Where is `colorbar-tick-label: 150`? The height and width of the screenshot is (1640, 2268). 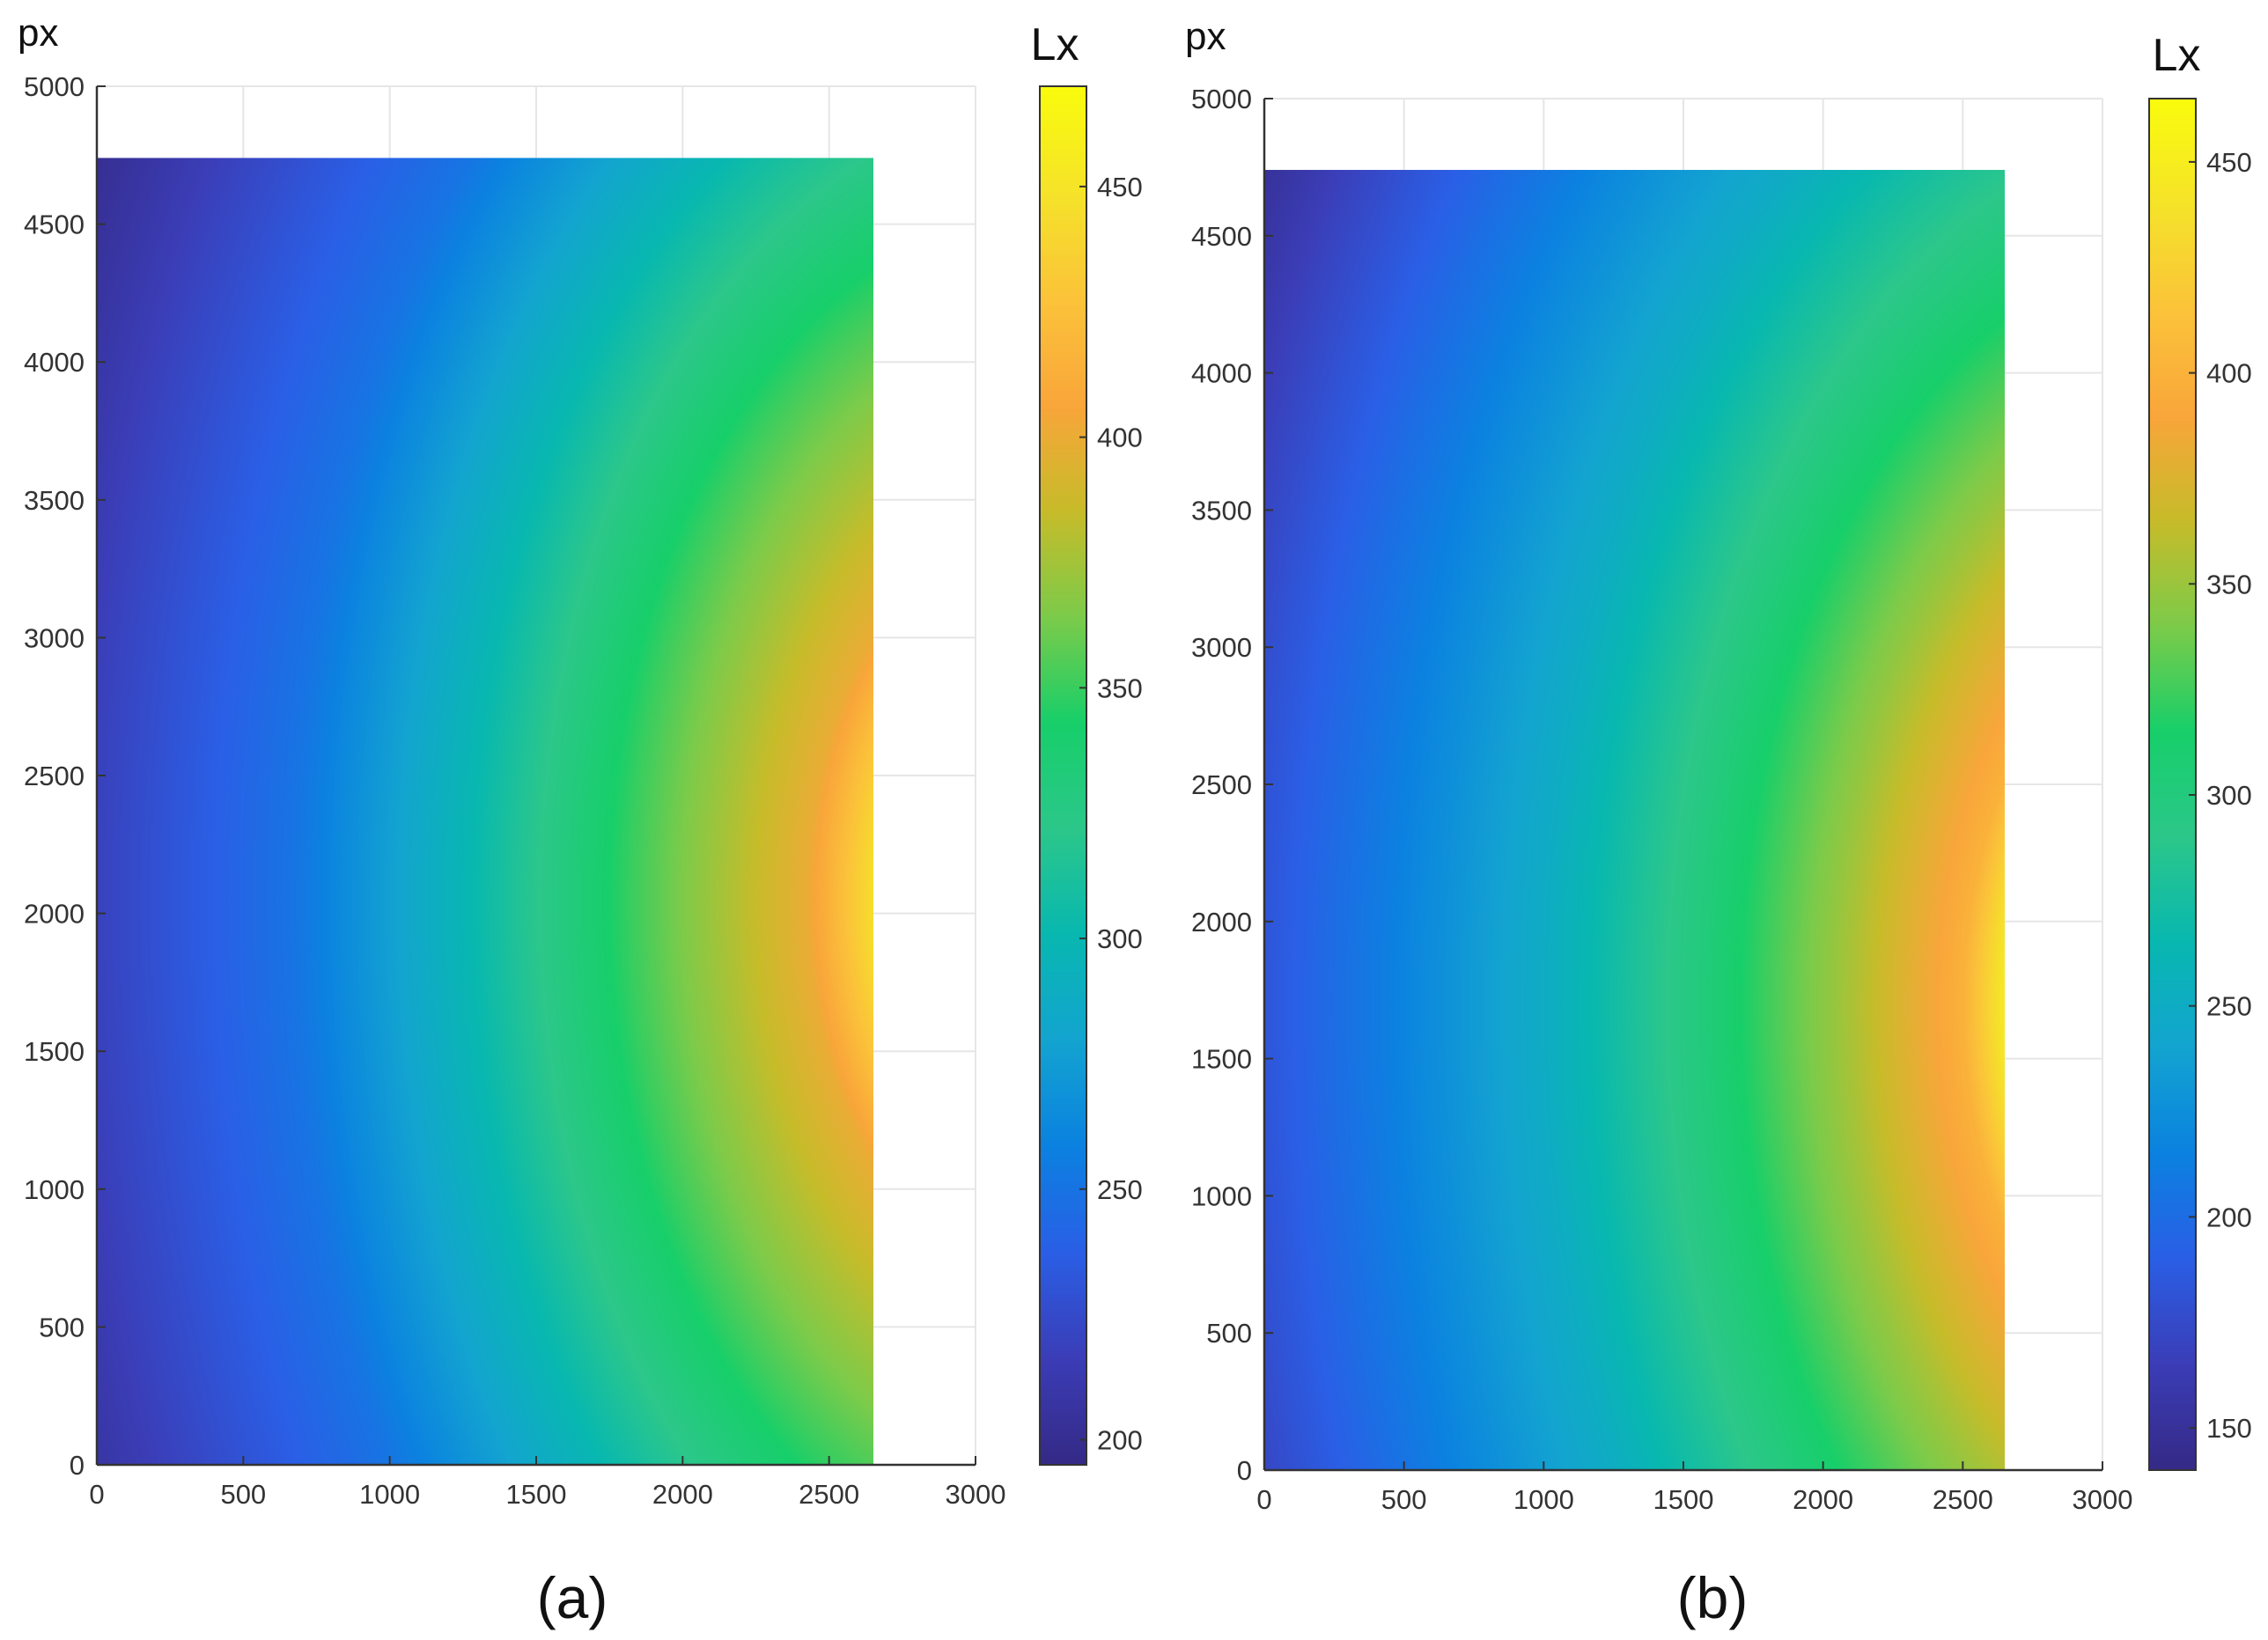 colorbar-tick-label: 150 is located at coordinates (2229, 1428).